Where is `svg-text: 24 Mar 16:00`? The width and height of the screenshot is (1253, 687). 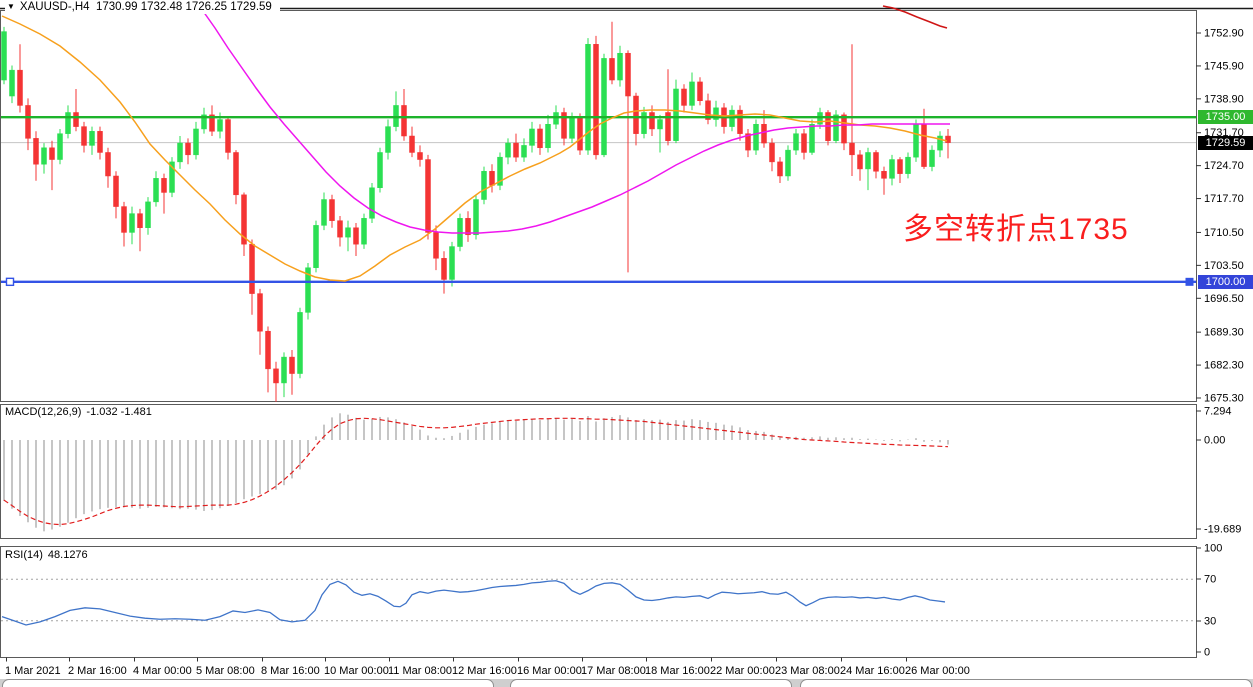
svg-text: 24 Mar 16:00 is located at coordinates (872, 671).